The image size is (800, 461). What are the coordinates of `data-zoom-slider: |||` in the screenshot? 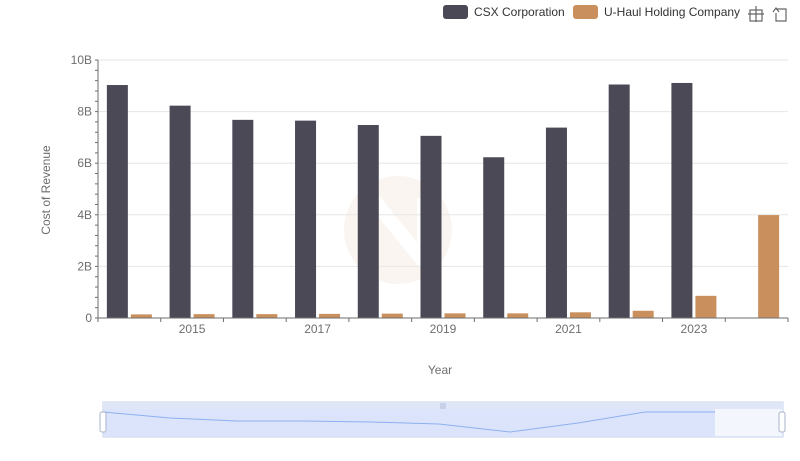 It's located at (442, 419).